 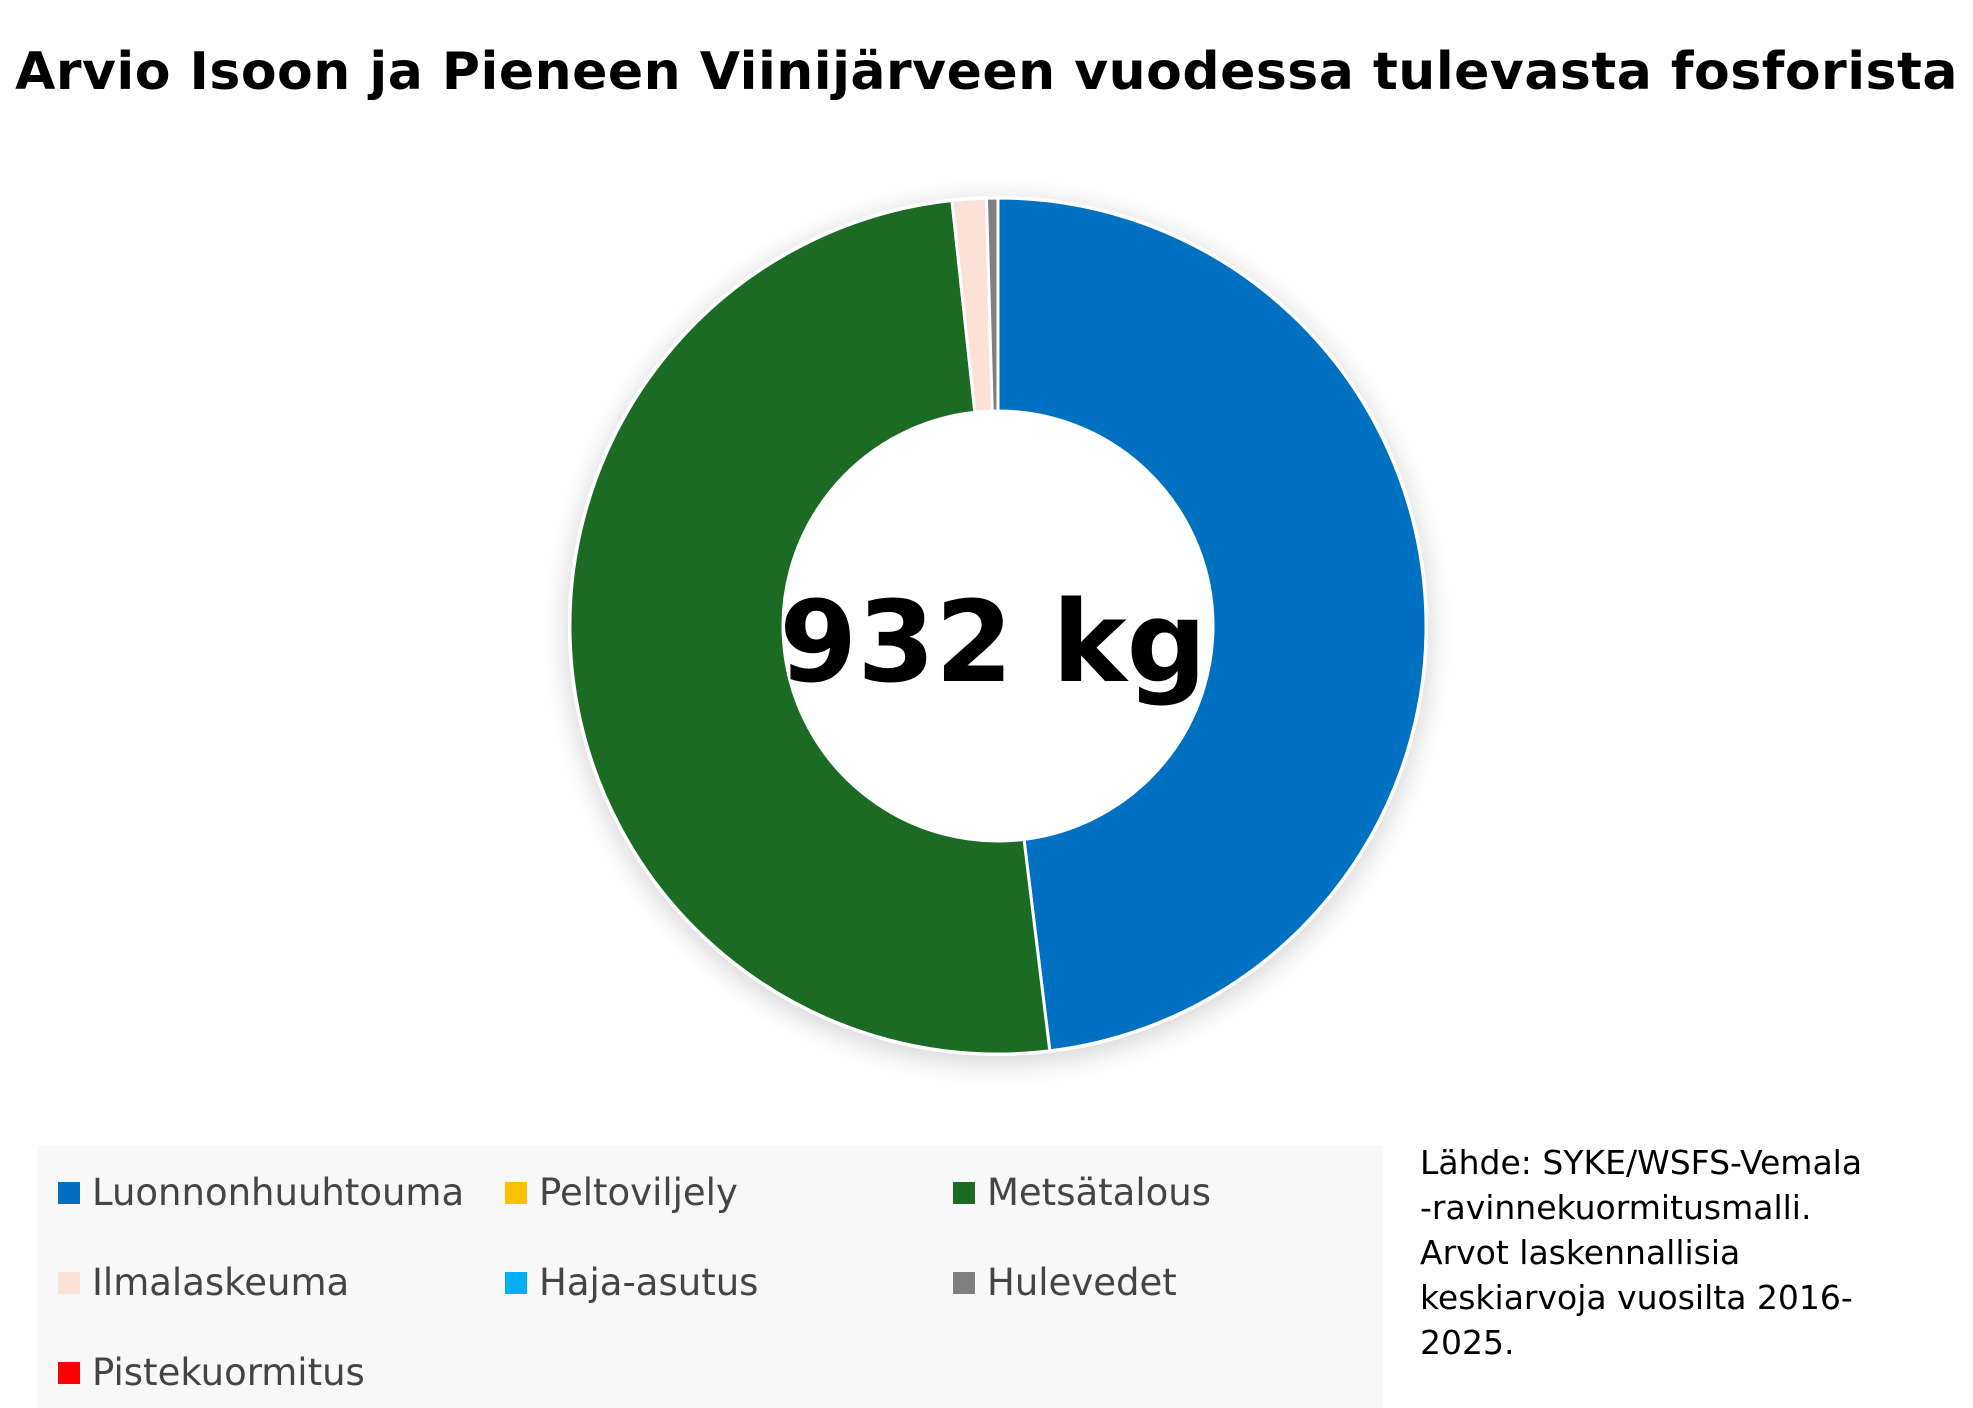 I want to click on legend-item-peltoviljely: Peltoviljely, so click(x=621, y=1192).